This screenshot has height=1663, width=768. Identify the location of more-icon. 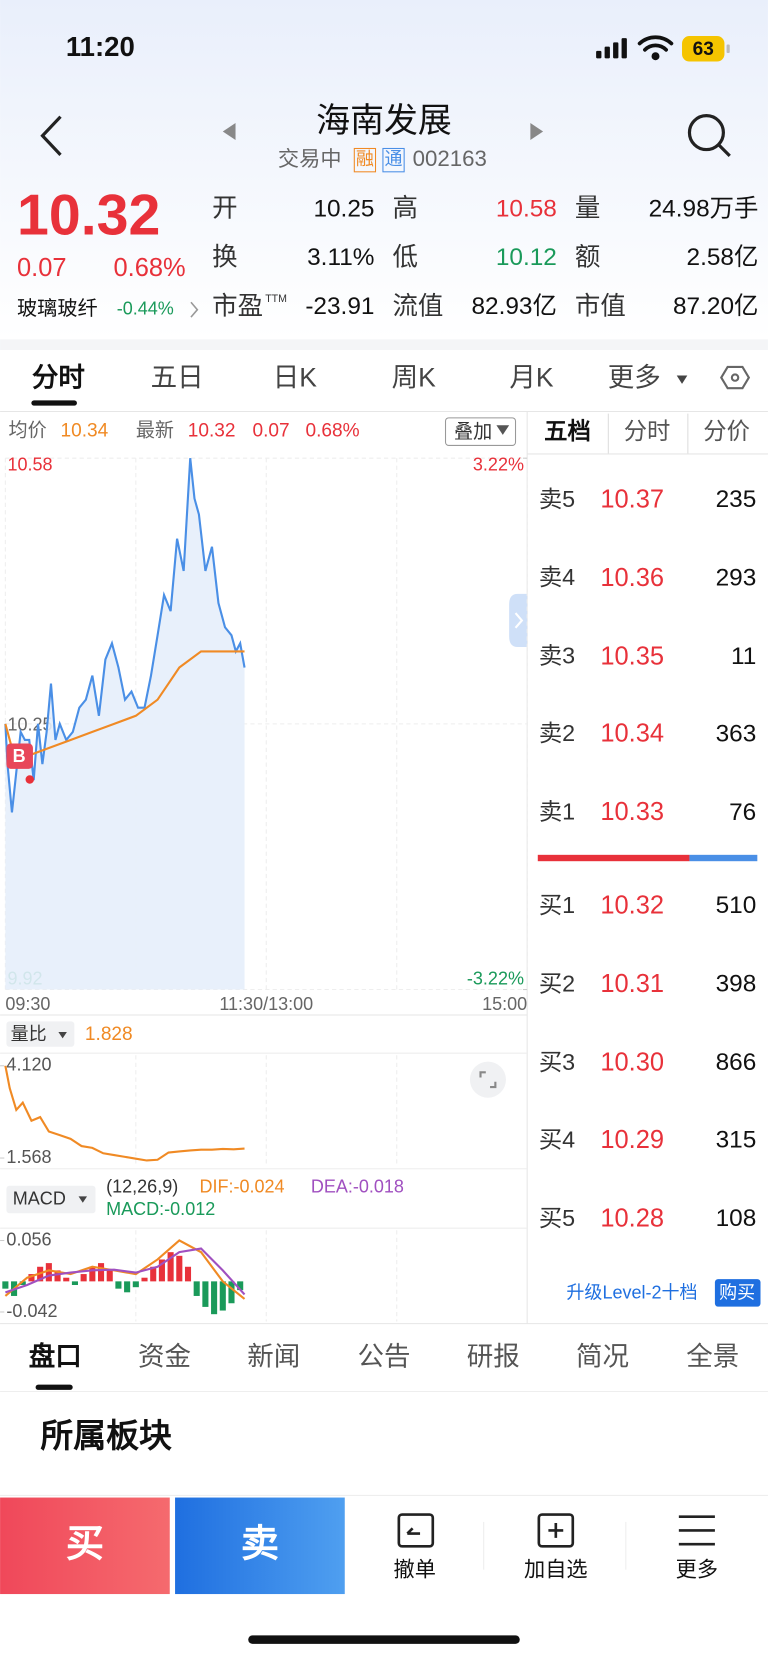
(696, 1530).